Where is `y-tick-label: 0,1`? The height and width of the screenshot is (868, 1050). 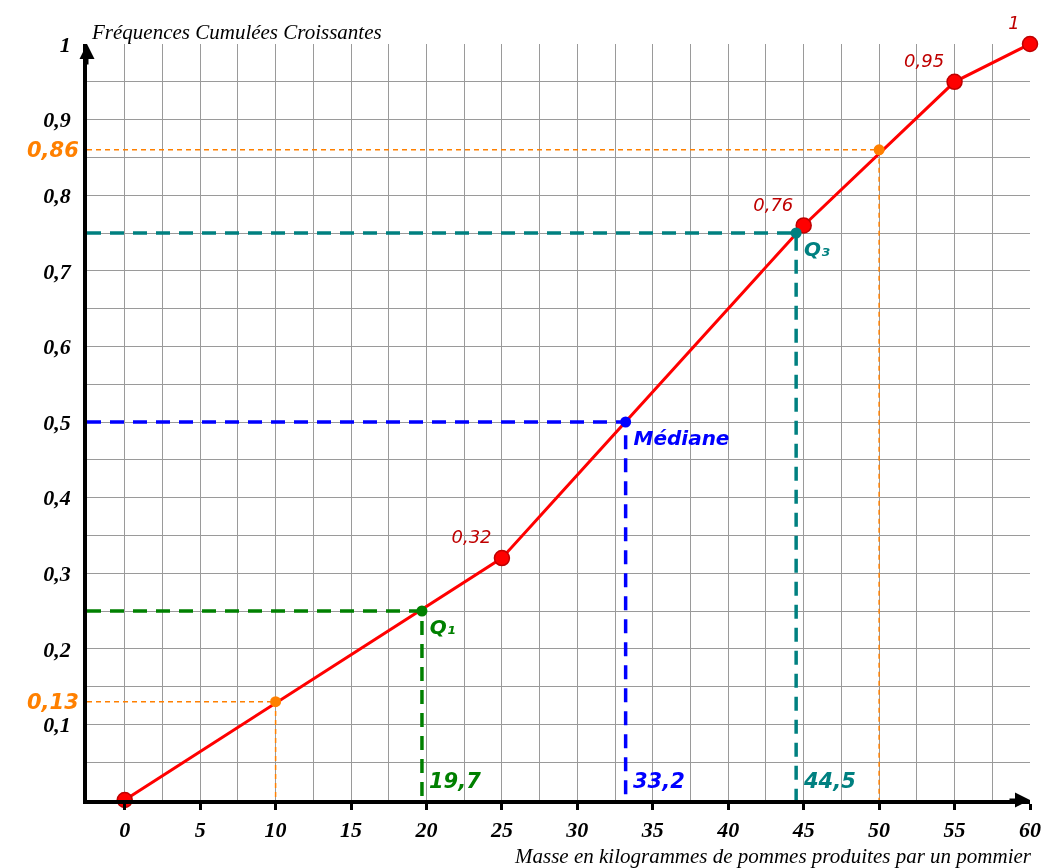
y-tick-label: 0,1 is located at coordinates (57, 725).